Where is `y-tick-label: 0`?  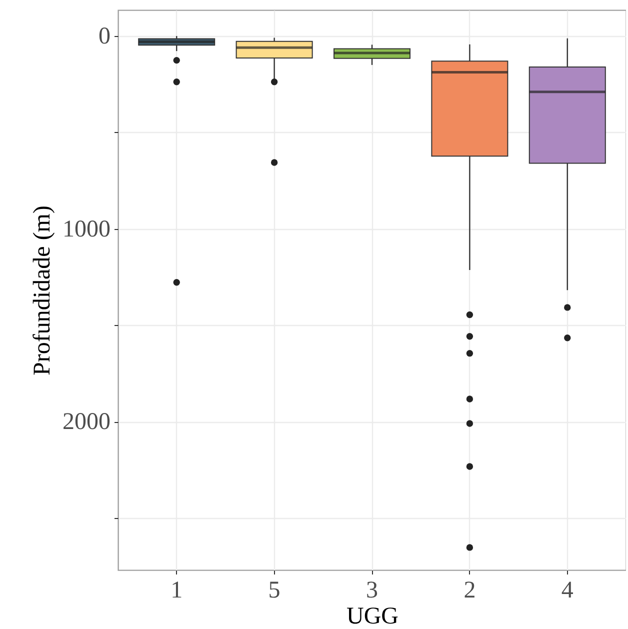
y-tick-label: 0 is located at coordinates (104, 37).